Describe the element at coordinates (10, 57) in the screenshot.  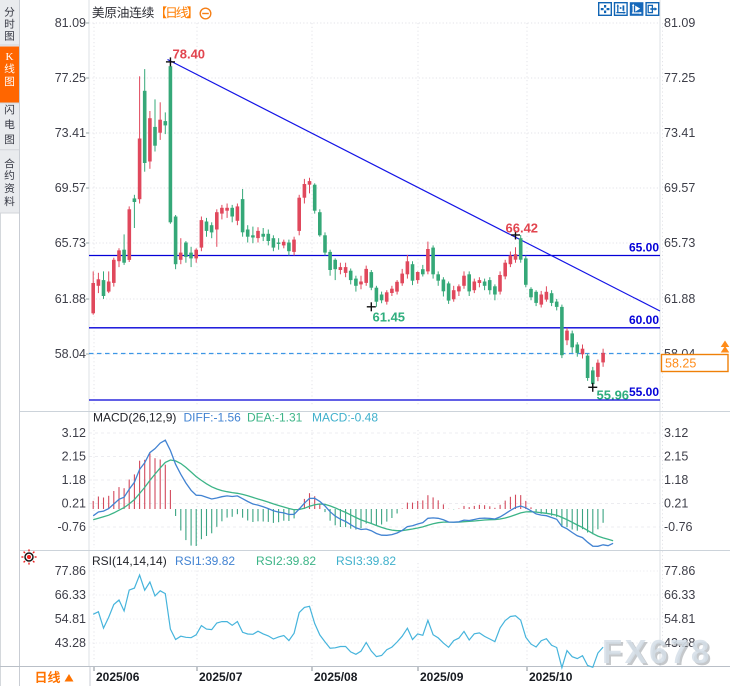
I see `svg-text: K` at that location.